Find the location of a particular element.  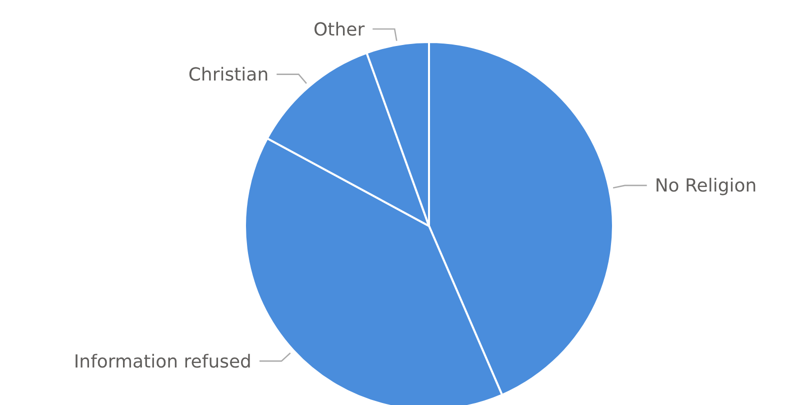

slice-label: Other is located at coordinates (340, 29).